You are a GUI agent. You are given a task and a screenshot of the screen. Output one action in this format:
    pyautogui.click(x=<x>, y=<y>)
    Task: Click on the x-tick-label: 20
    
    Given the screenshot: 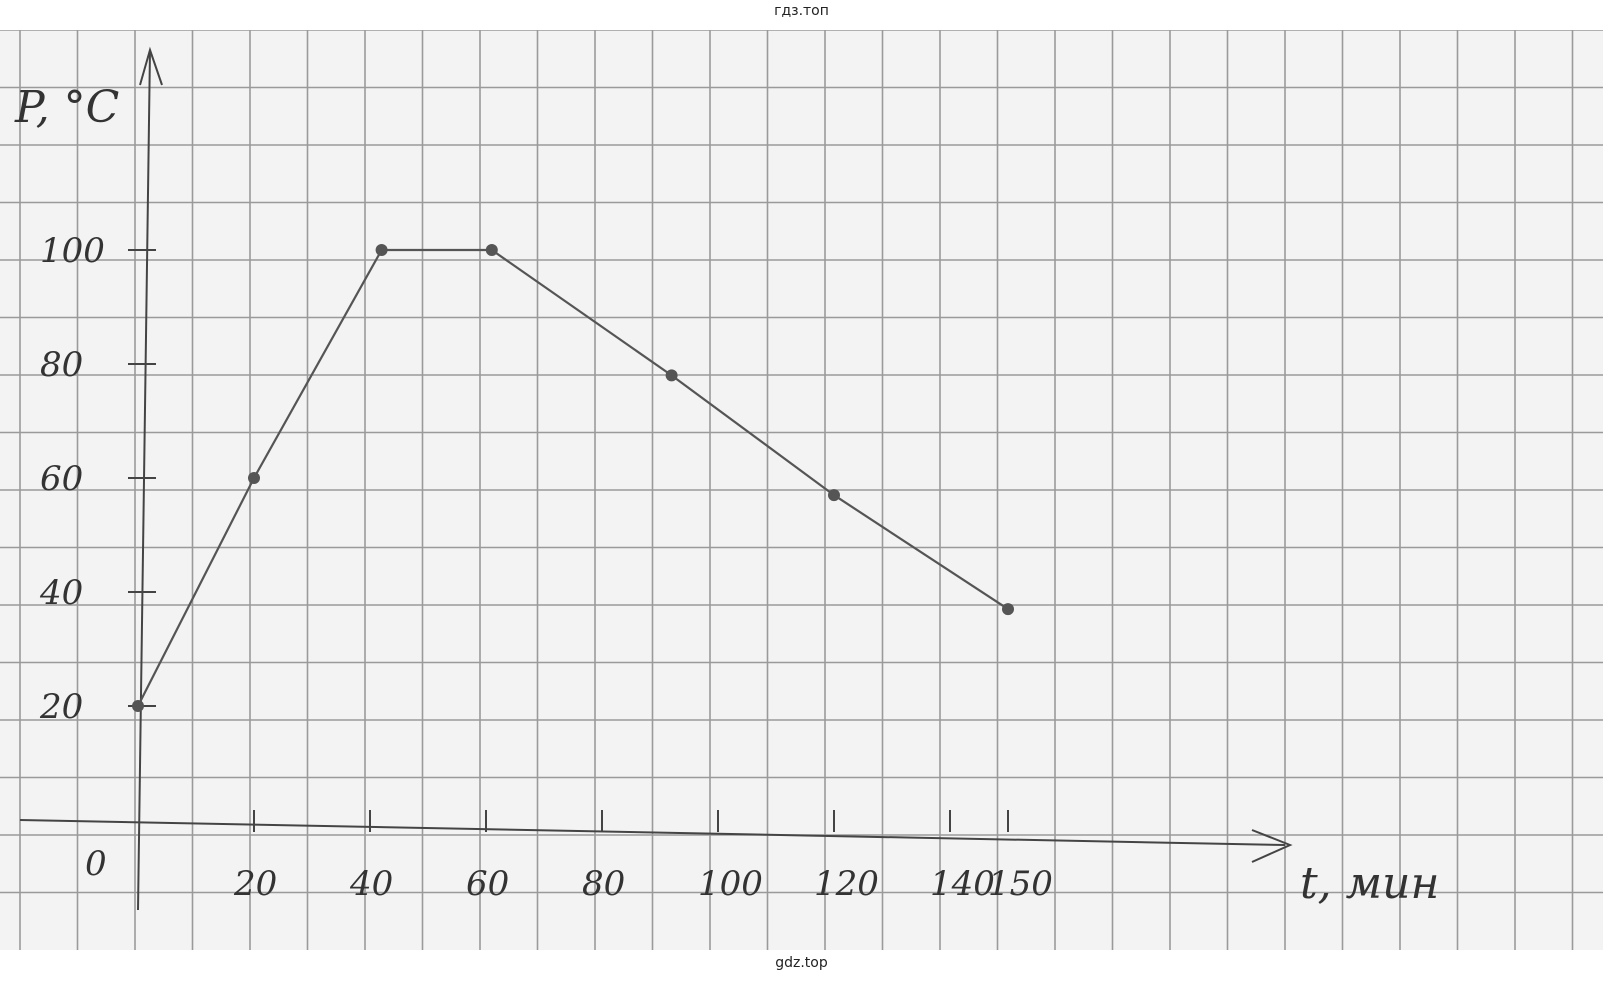 What is the action you would take?
    pyautogui.click(x=255, y=884)
    